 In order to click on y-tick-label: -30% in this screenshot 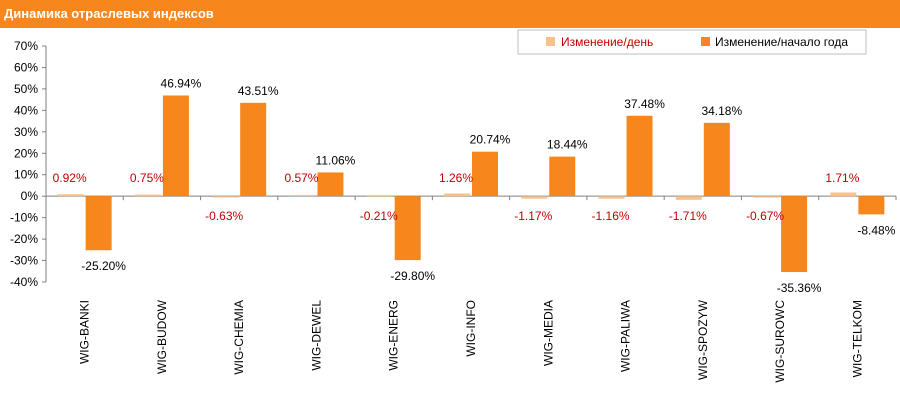, I will do `click(24, 261)`.